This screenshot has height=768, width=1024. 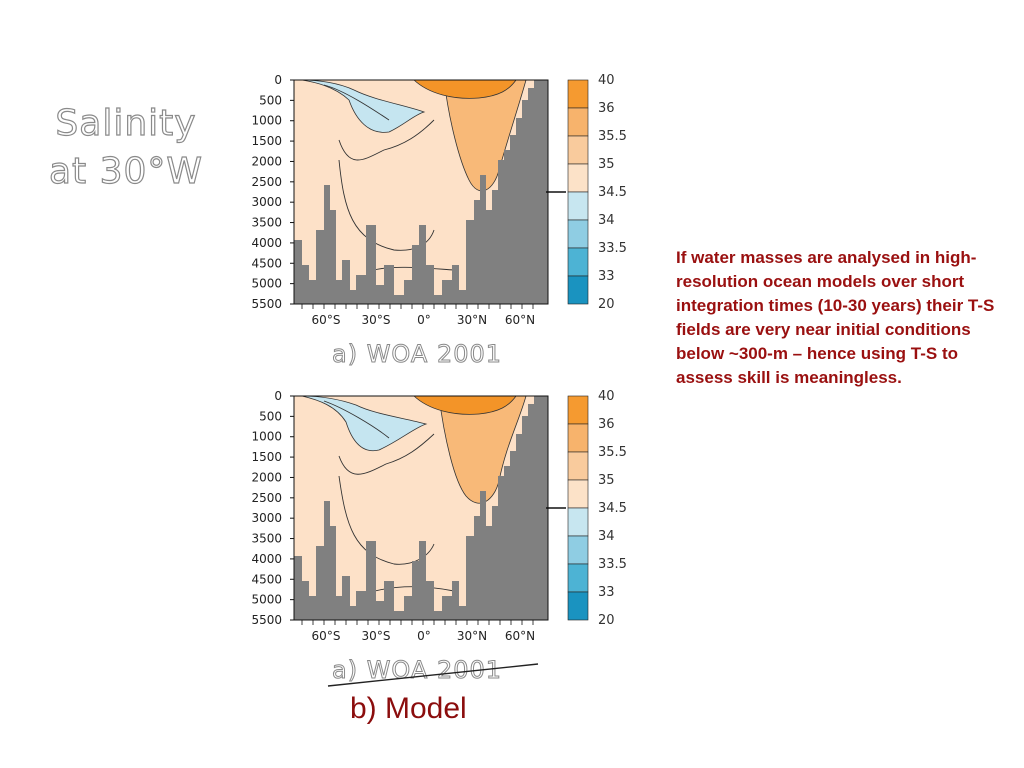 What do you see at coordinates (126, 147) in the screenshot?
I see `slide-title: Salinity at 30°W` at bounding box center [126, 147].